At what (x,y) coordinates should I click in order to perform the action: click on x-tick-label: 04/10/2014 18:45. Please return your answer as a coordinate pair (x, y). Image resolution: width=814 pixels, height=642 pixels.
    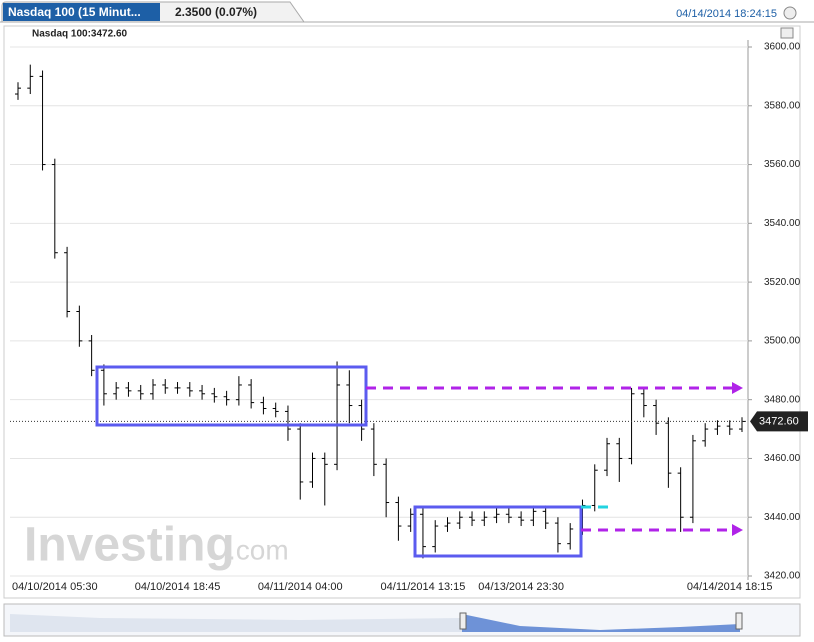
    Looking at the image, I should click on (178, 587).